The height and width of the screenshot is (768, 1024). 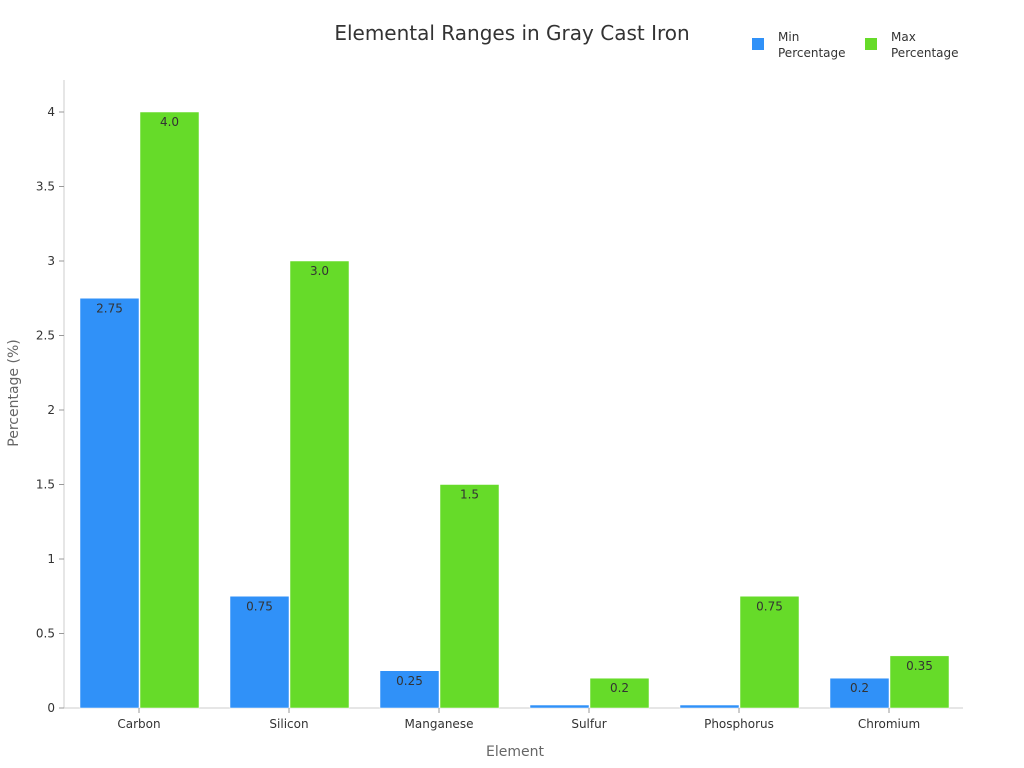 What do you see at coordinates (469, 596) in the screenshot?
I see `bar-max-manganese` at bounding box center [469, 596].